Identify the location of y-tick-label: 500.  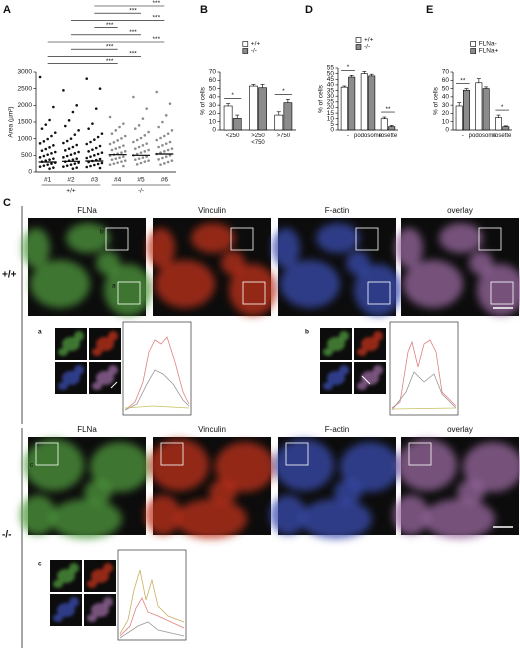
(26, 155).